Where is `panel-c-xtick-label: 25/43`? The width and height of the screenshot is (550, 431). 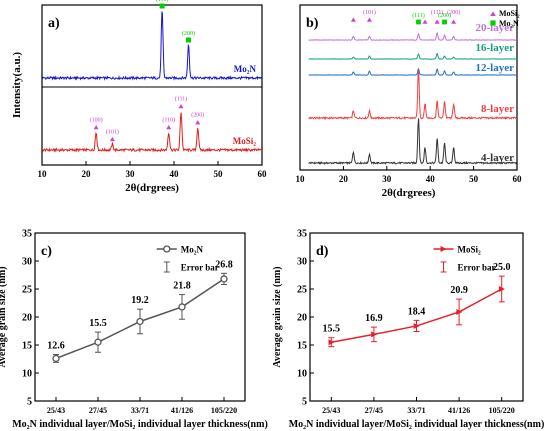 panel-c-xtick-label: 25/43 is located at coordinates (56, 410).